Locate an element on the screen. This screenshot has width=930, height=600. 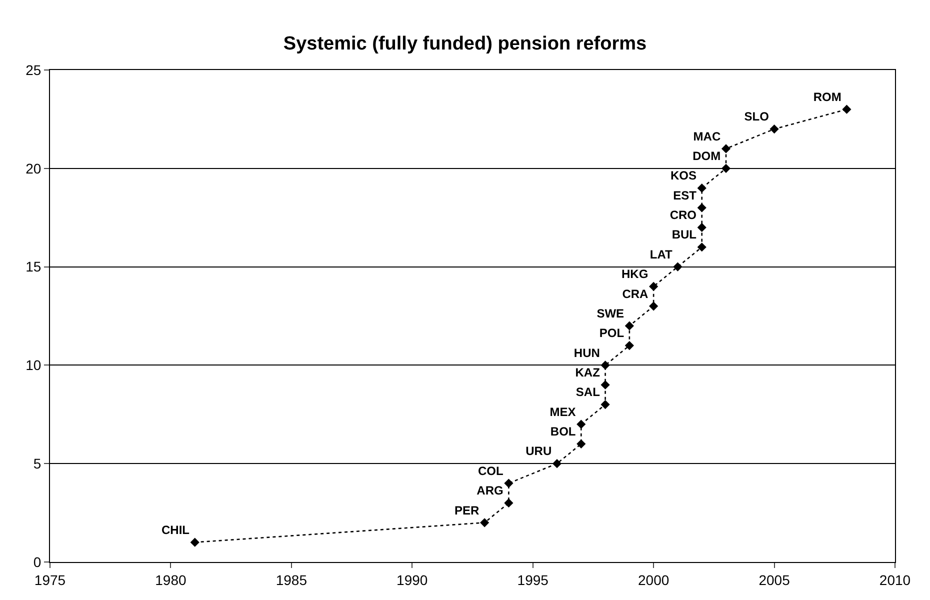
data-label: PER is located at coordinates (467, 510).